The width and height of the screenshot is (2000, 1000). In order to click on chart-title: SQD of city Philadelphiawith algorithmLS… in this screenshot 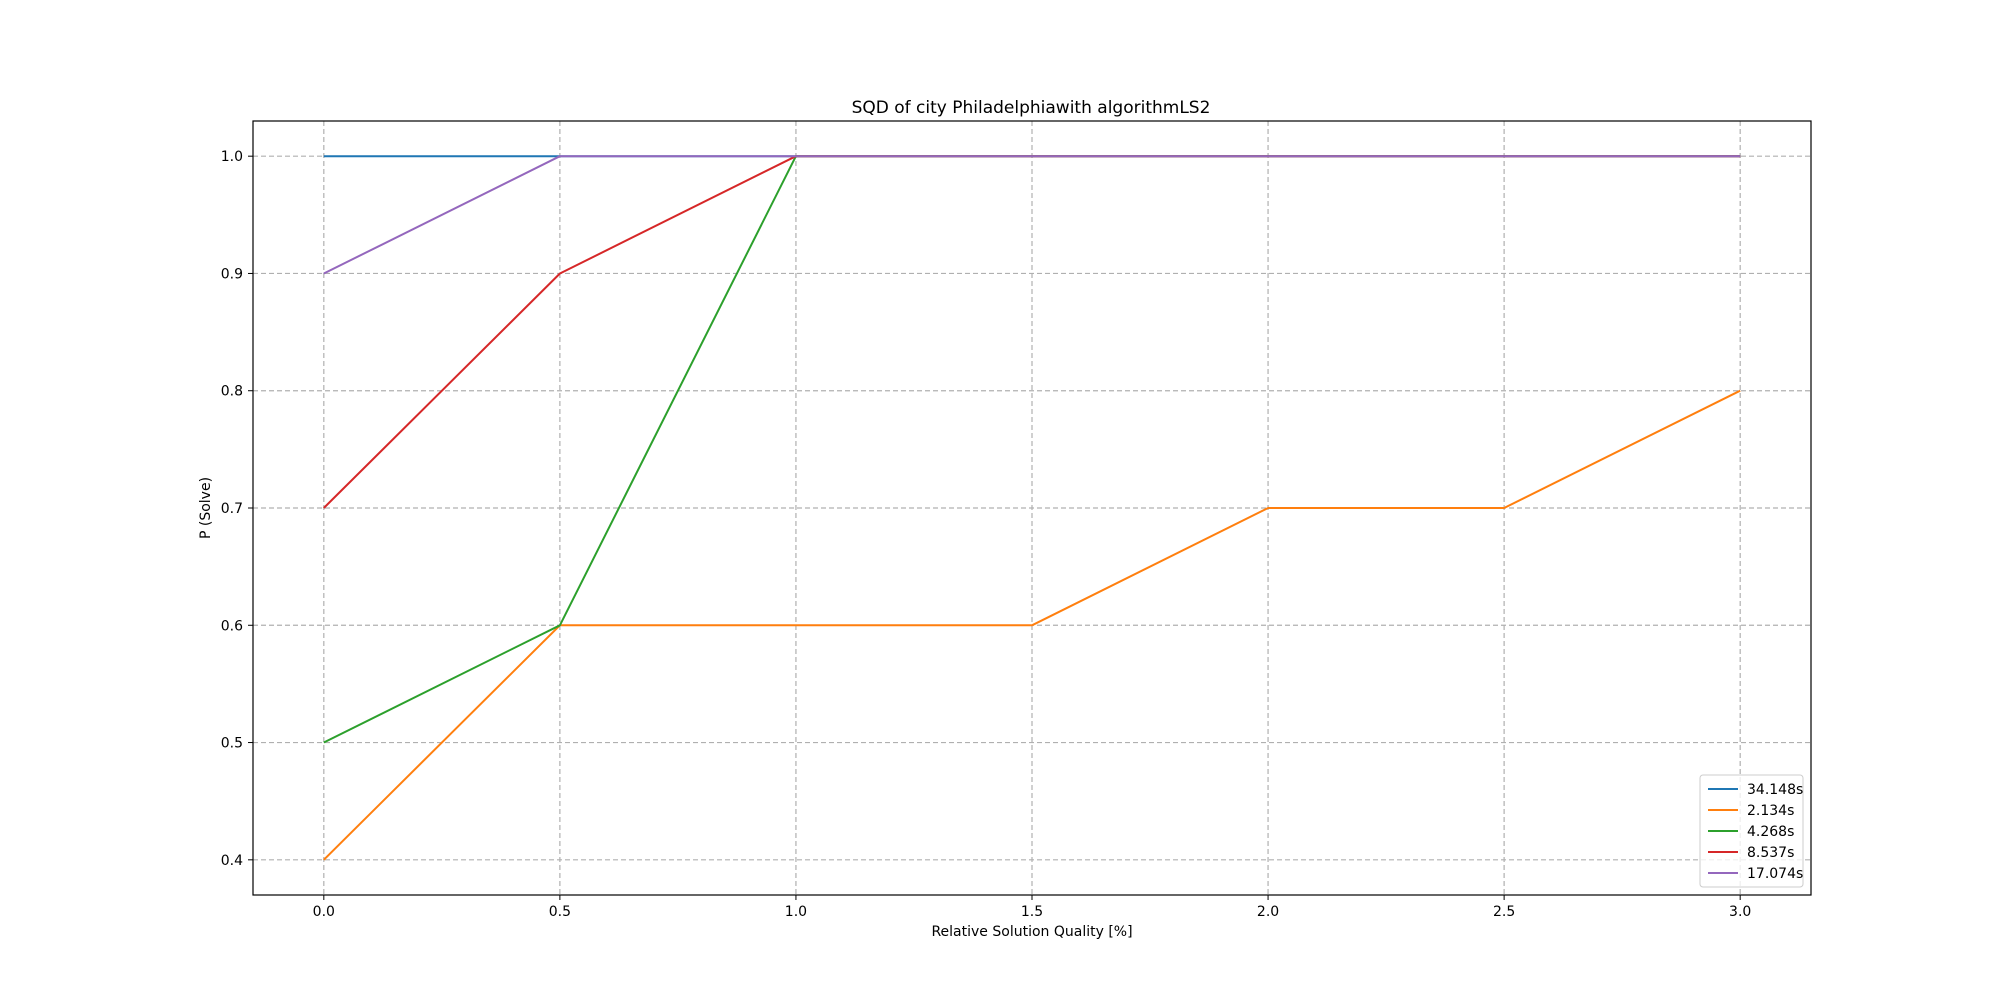, I will do `click(1031, 108)`.